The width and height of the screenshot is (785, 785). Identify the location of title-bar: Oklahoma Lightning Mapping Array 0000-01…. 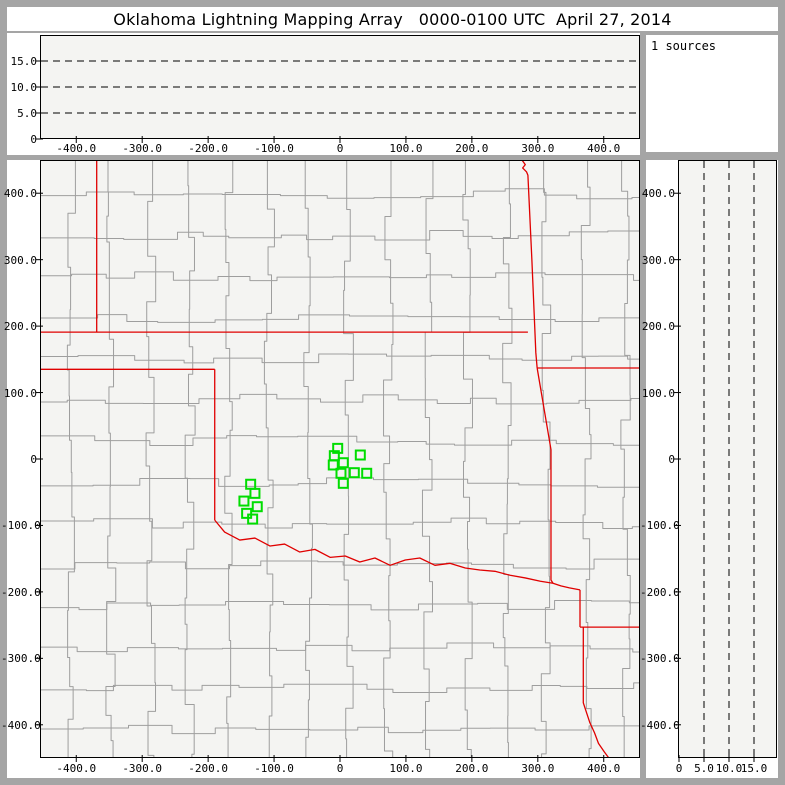
(392, 19).